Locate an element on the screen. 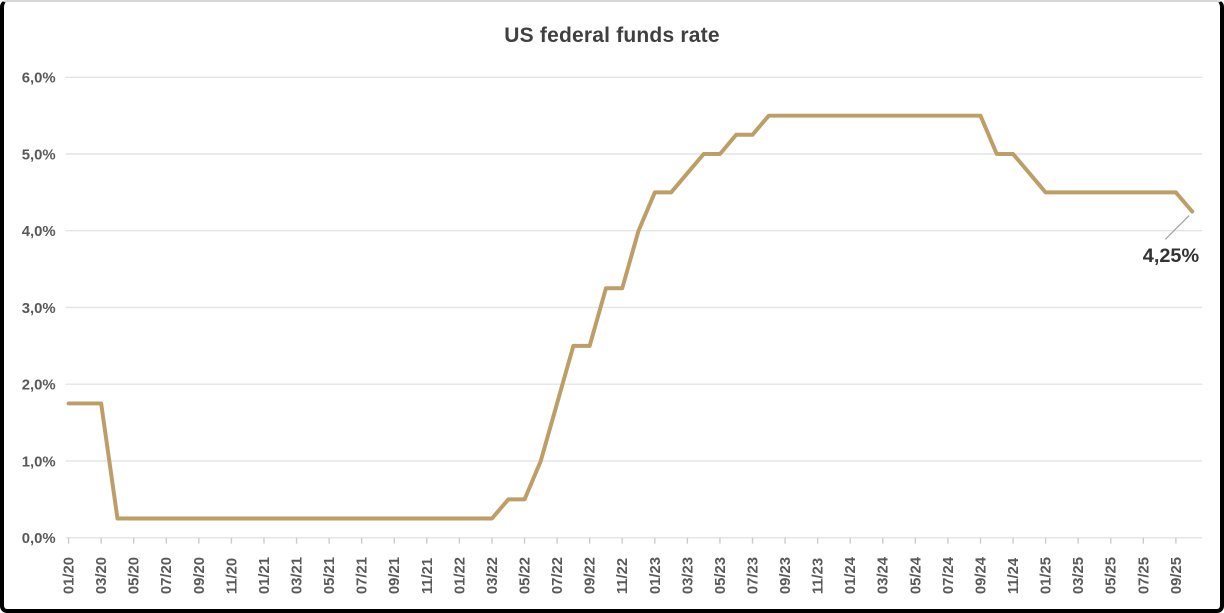  x-axis-tick-label: 01/23 is located at coordinates (656, 575).